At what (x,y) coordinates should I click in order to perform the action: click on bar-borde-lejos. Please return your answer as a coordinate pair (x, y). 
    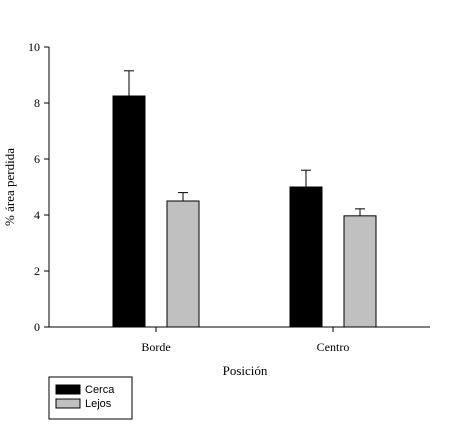
    Looking at the image, I should click on (183, 264).